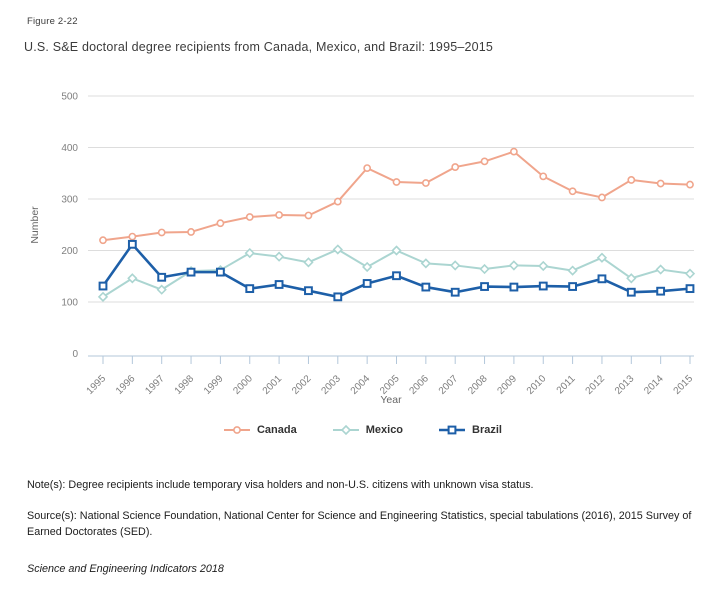 The width and height of the screenshot is (724, 598). I want to click on figure-label: Figure 2-22, so click(52, 21).